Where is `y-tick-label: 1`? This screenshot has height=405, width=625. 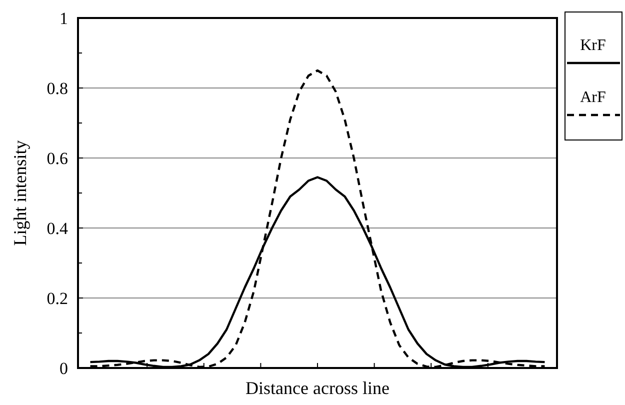
y-tick-label: 1 is located at coordinates (64, 18).